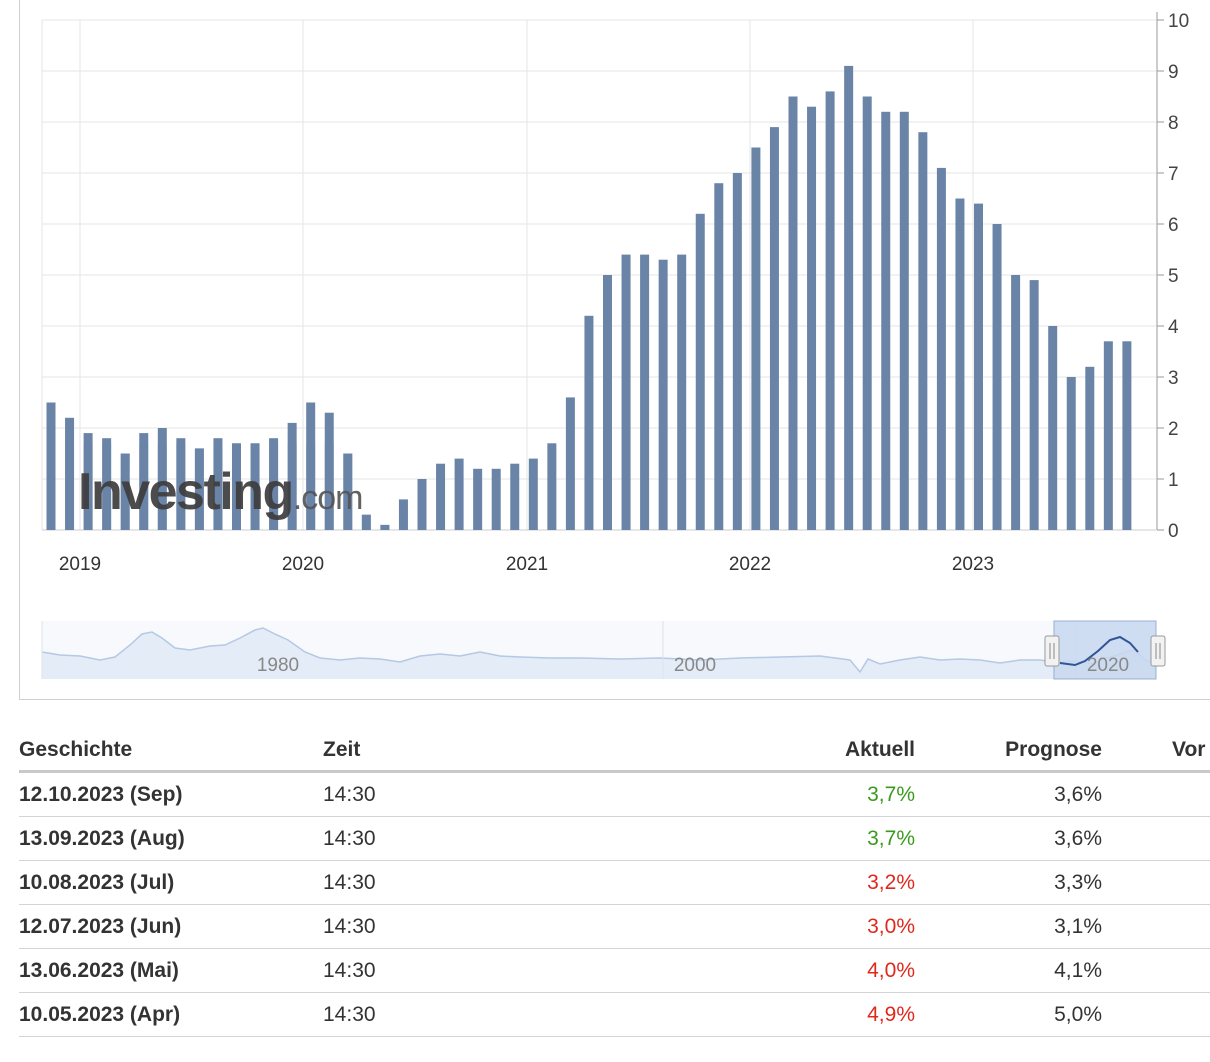 The width and height of the screenshot is (1210, 1062). What do you see at coordinates (1008, 794) in the screenshot?
I see `row-forecast: 3,6%` at bounding box center [1008, 794].